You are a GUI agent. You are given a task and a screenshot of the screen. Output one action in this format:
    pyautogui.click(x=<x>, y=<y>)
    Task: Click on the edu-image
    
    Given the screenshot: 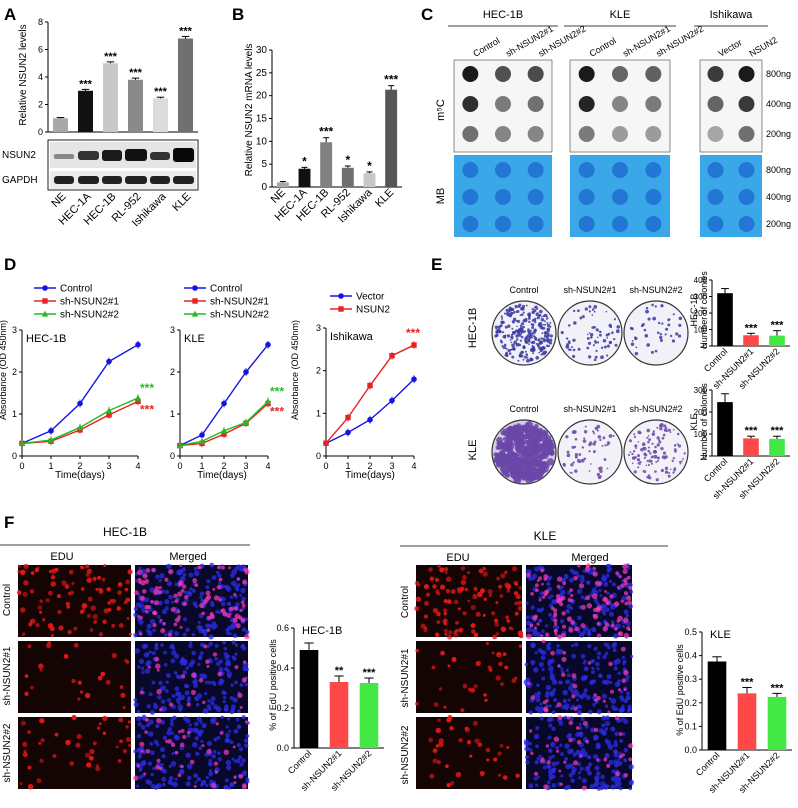 What is the action you would take?
    pyautogui.click(x=469, y=677)
    